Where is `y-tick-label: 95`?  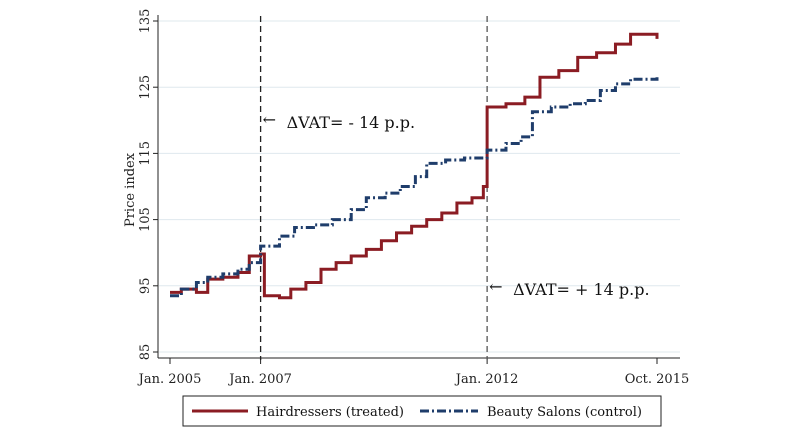 y-tick-label: 95 is located at coordinates (145, 286).